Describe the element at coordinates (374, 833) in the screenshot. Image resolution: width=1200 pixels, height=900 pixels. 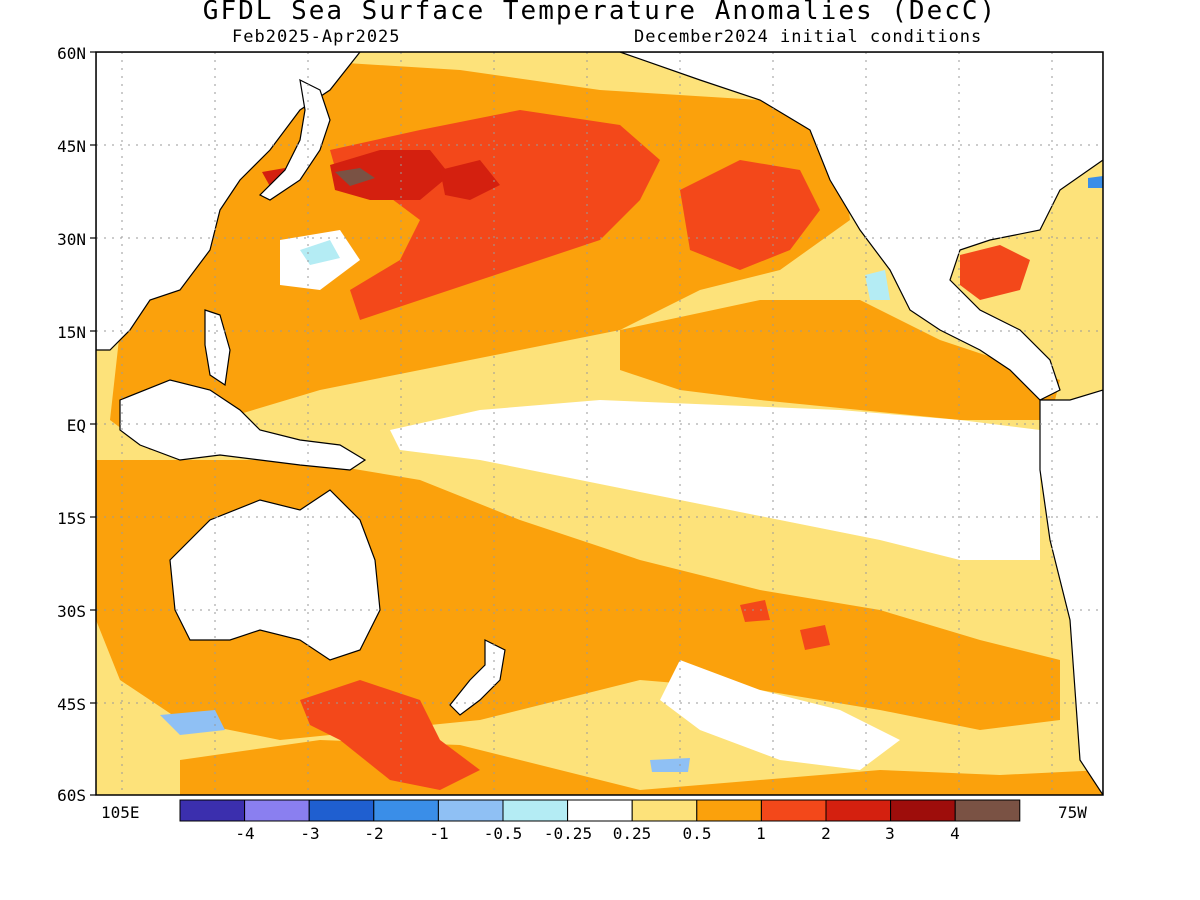
I see `colorbar-label: -2` at that location.